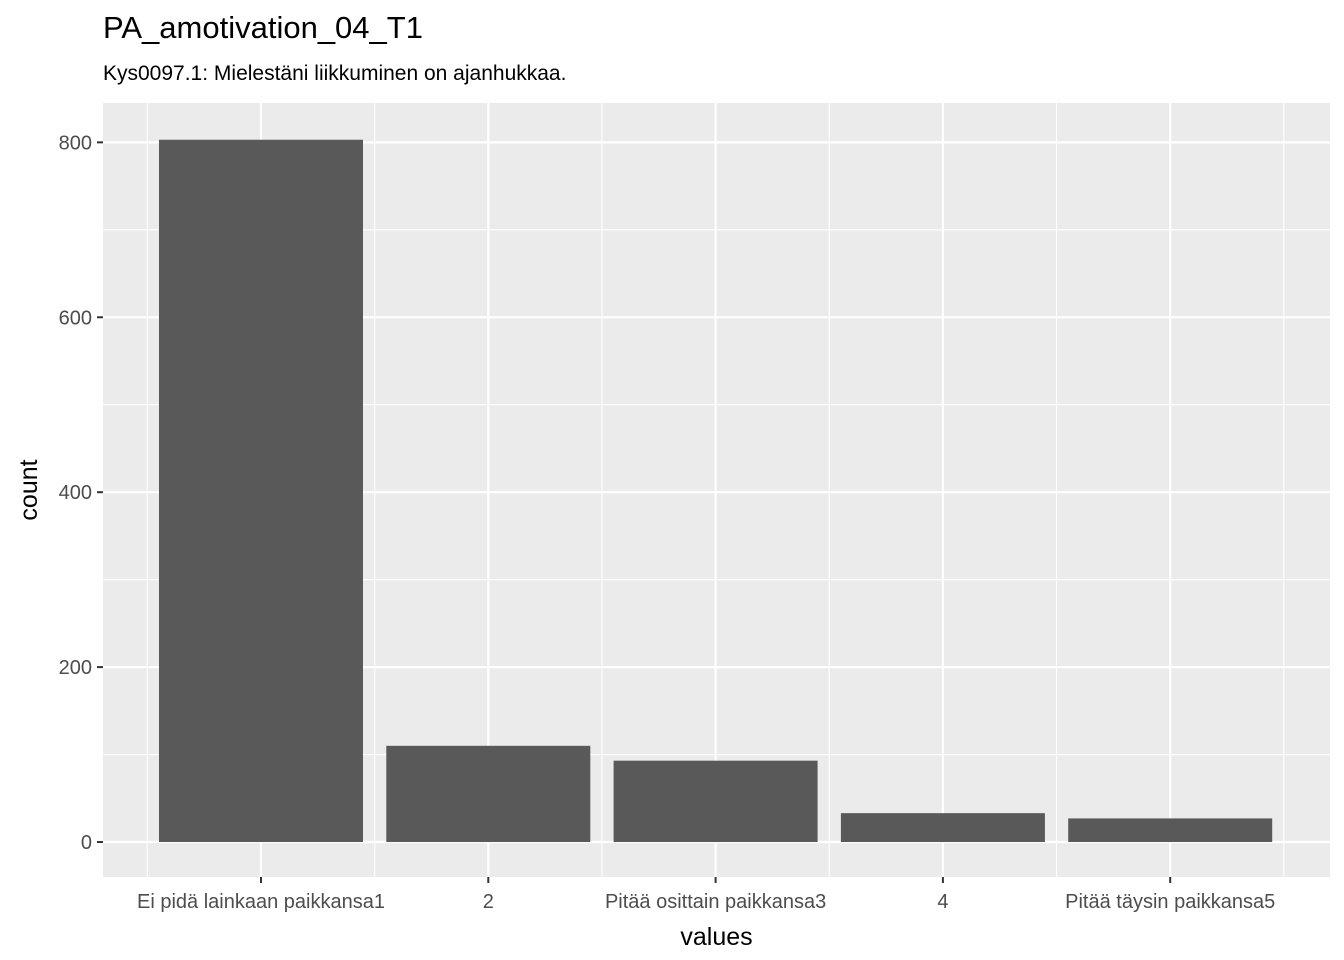 Image resolution: width=1344 pixels, height=960 pixels. What do you see at coordinates (75, 143) in the screenshot?
I see `y-tick-label: 800` at bounding box center [75, 143].